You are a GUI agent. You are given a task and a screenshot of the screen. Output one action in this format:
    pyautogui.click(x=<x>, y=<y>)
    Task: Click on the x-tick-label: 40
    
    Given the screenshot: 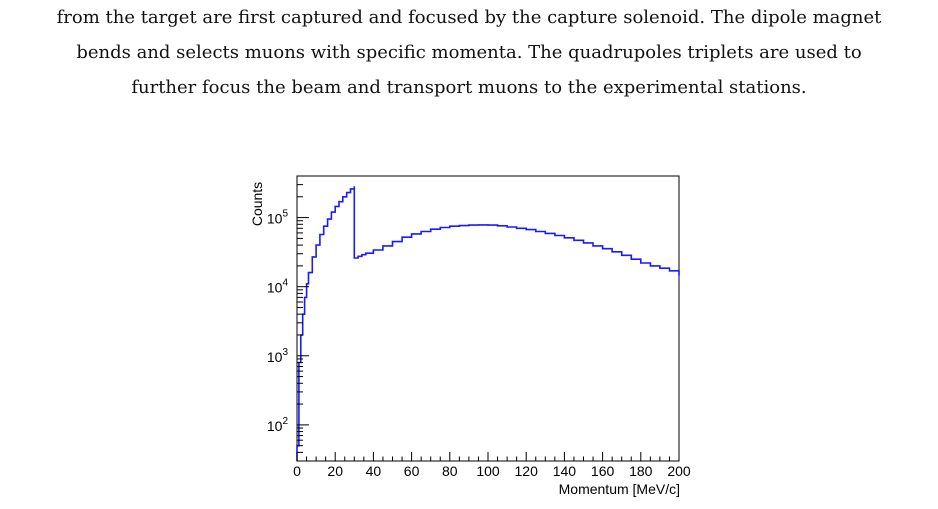 What is the action you would take?
    pyautogui.click(x=374, y=471)
    